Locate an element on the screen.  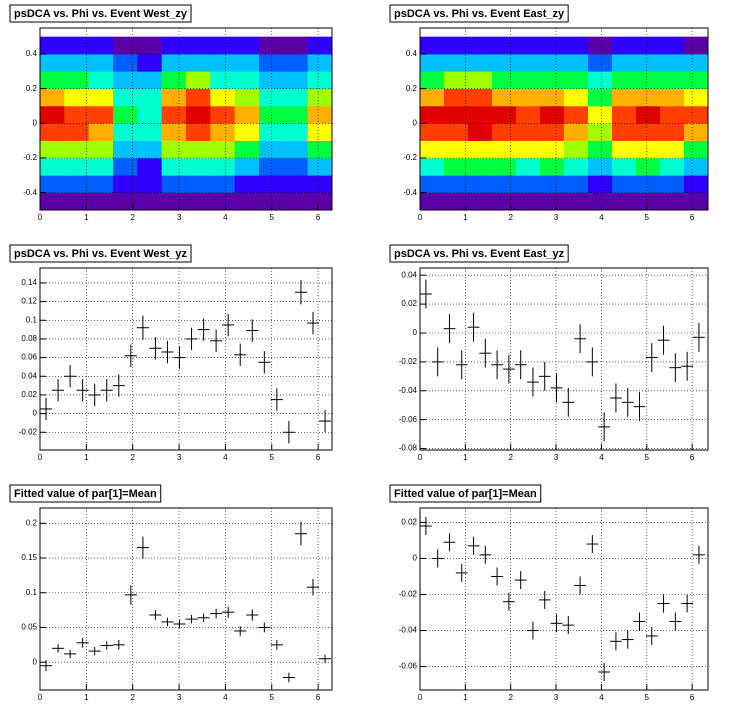
y-tick-label: 0 is located at coordinates (35, 661).